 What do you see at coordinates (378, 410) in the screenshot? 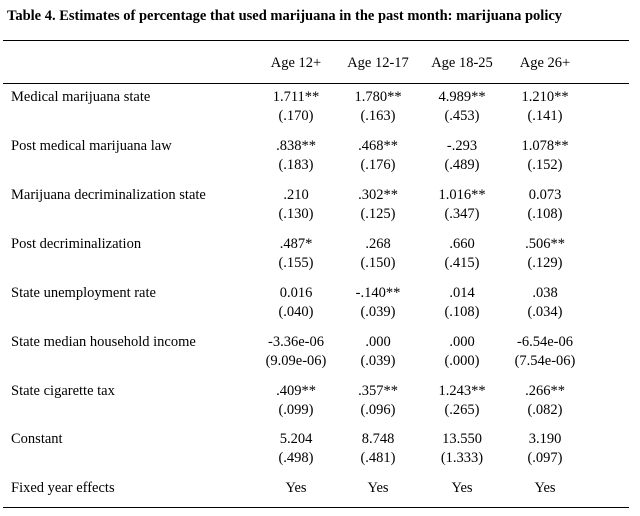
I see `std-error-cell: (.096)` at bounding box center [378, 410].